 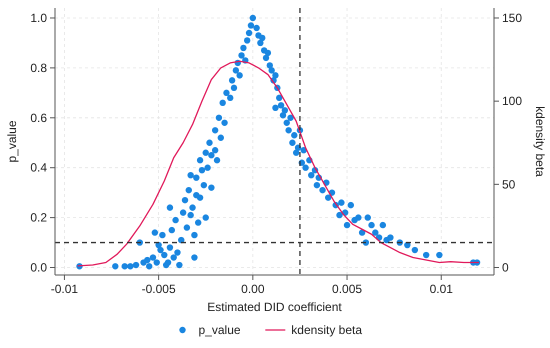 I want to click on y-tick-label: 0.6, so click(x=39, y=117).